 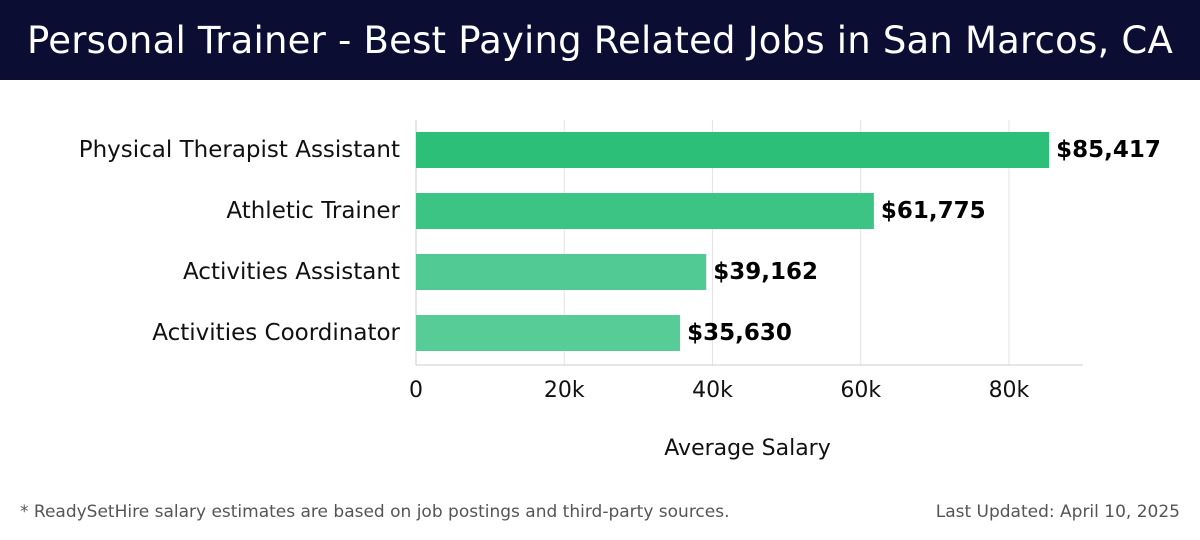 What do you see at coordinates (276, 333) in the screenshot?
I see `category-label: Activities Coordinator` at bounding box center [276, 333].